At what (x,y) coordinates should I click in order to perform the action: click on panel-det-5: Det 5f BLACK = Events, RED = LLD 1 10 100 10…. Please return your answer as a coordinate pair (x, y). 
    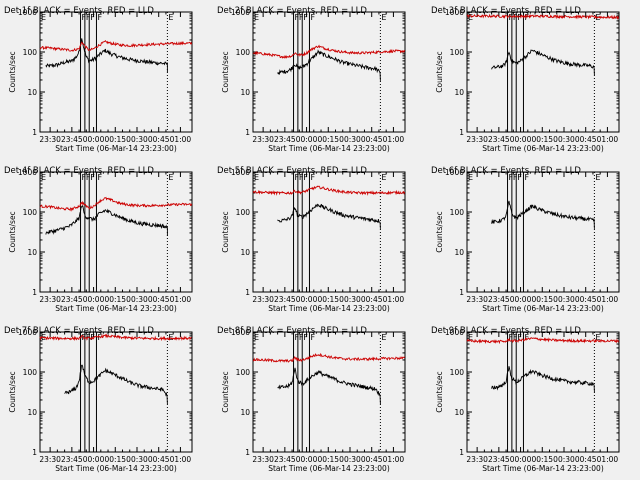
    Looking at the image, I should click on (311, 239).